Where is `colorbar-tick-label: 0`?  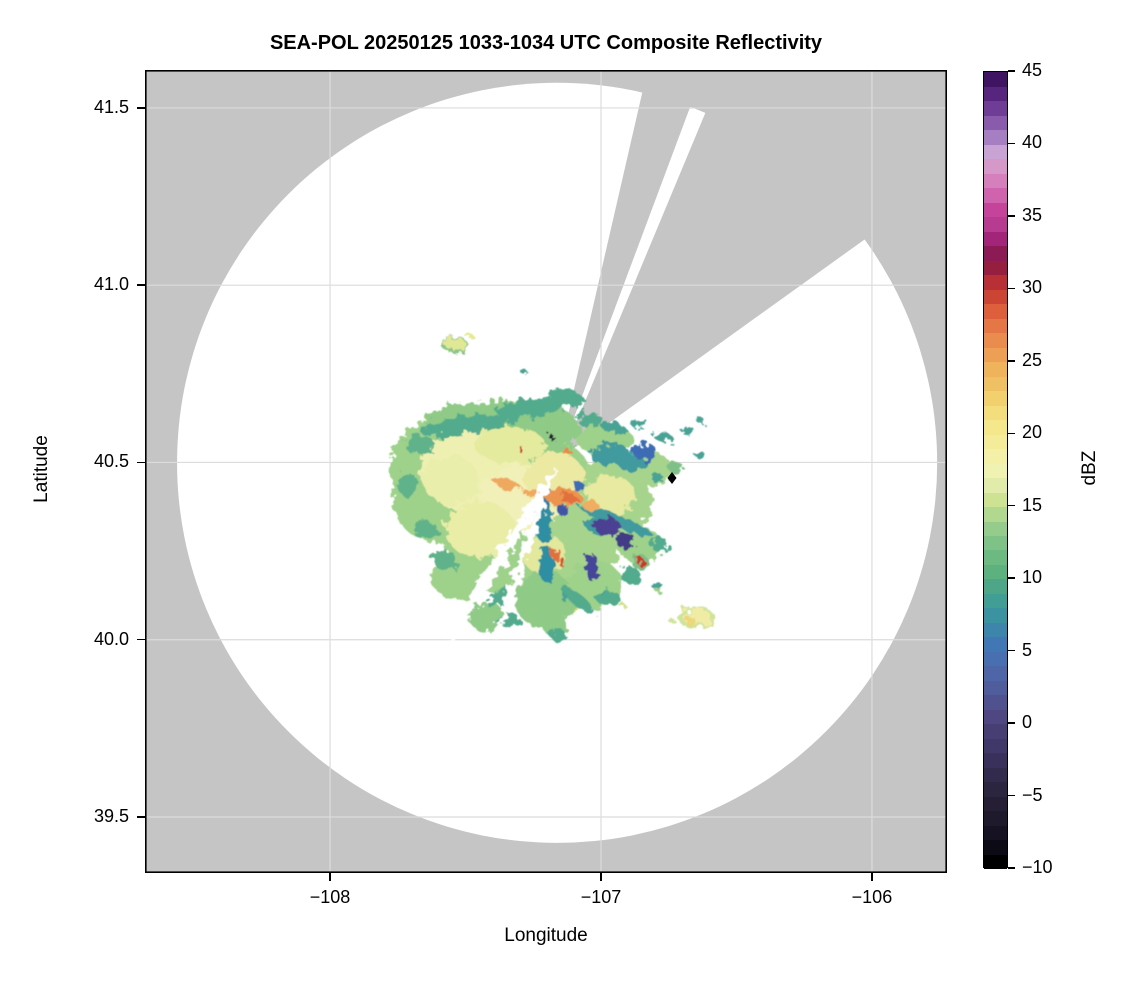 colorbar-tick-label: 0 is located at coordinates (1027, 722).